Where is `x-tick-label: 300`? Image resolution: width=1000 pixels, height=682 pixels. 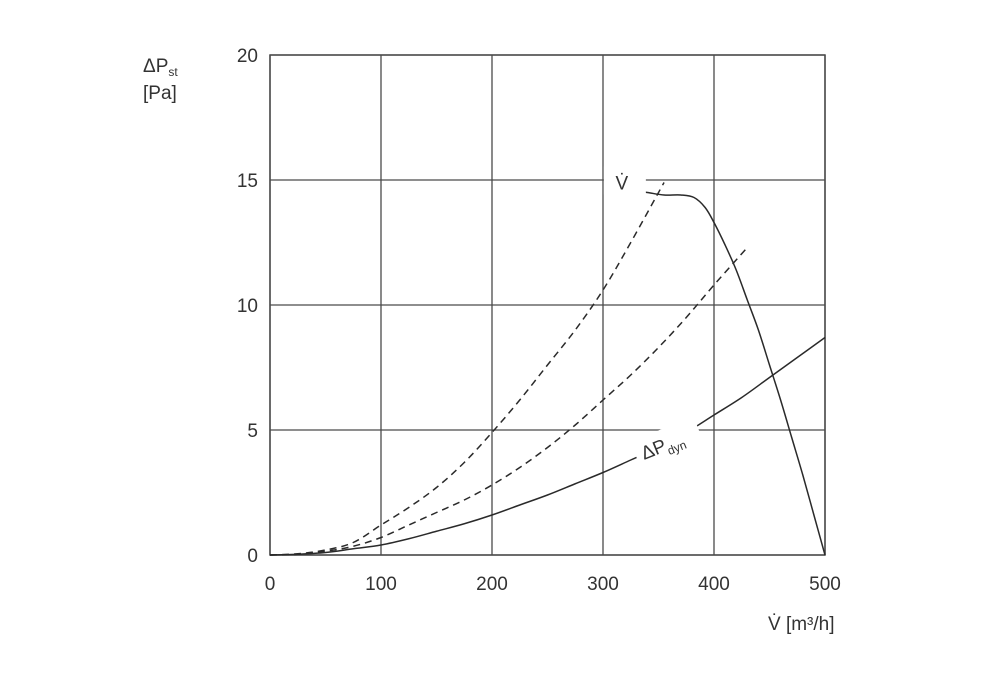 x-tick-label: 300 is located at coordinates (603, 584).